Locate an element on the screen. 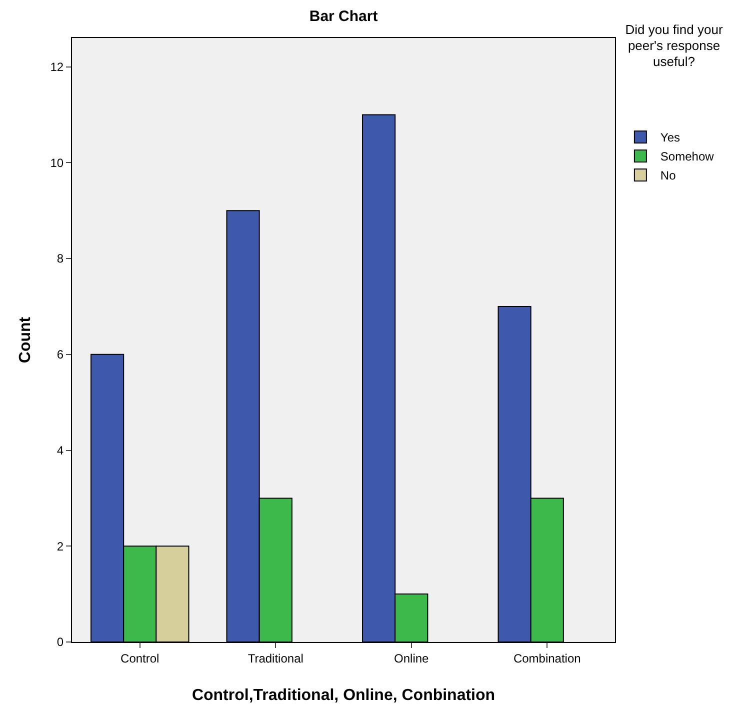  y-tick-label: 6 is located at coordinates (60, 355).